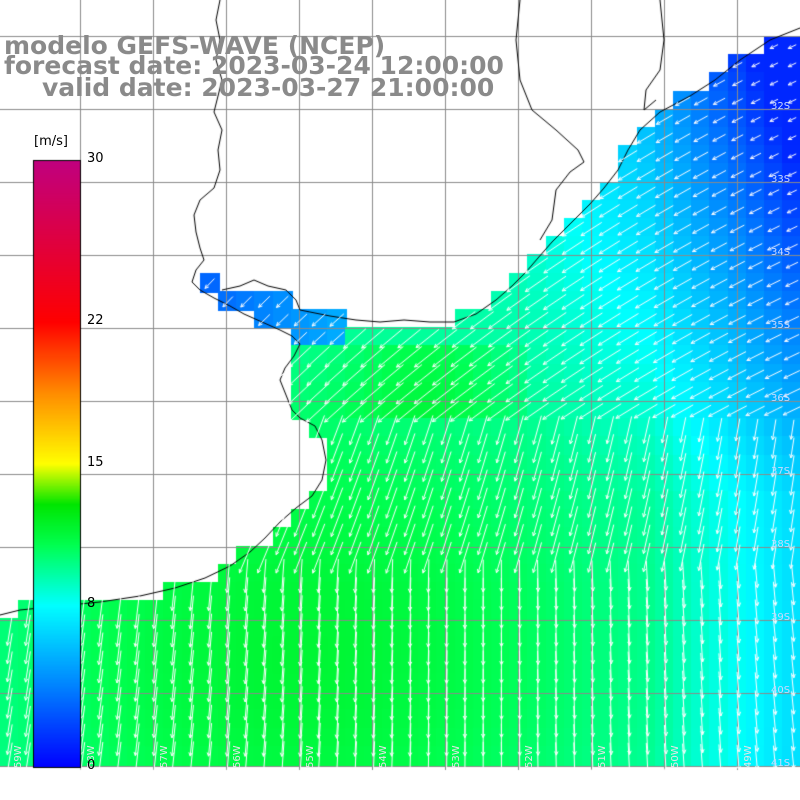 The height and width of the screenshot is (800, 800). I want to click on latitude-label: 36S, so click(781, 398).